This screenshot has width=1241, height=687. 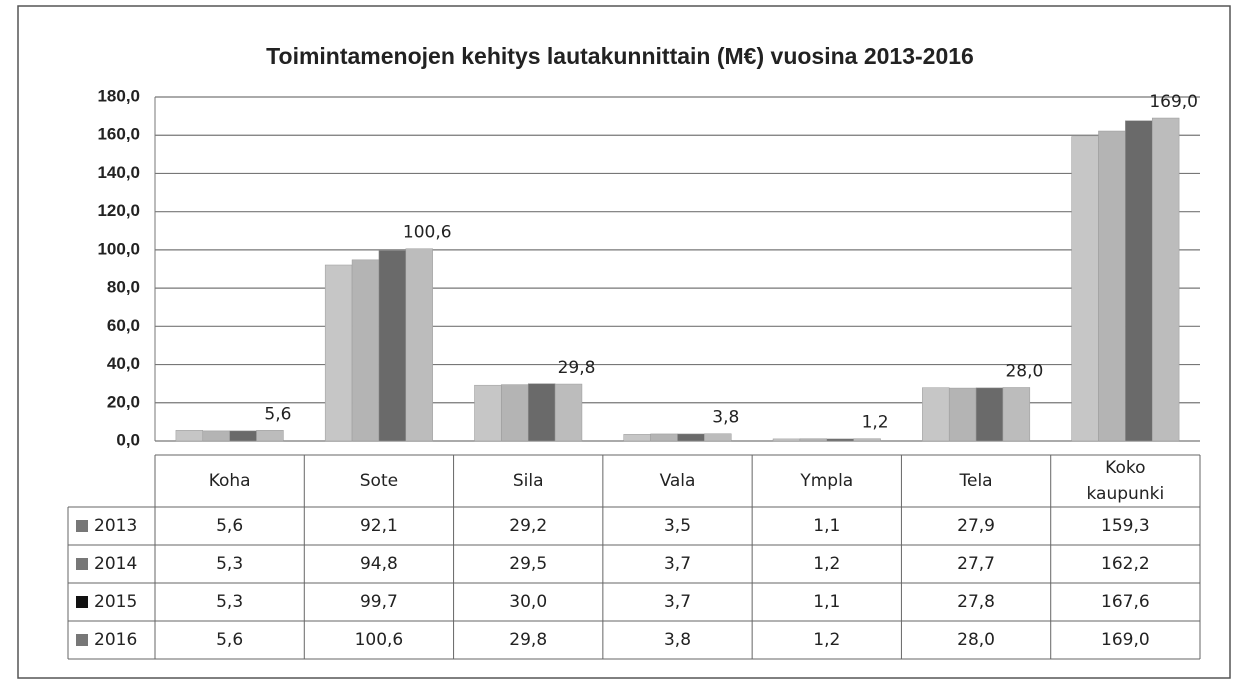 What do you see at coordinates (427, 233) in the screenshot?
I see `data-label: 100,6` at bounding box center [427, 233].